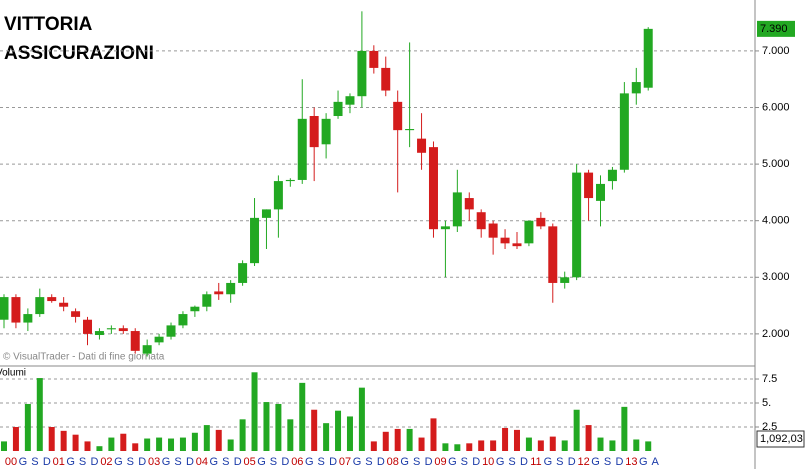 The width and height of the screenshot is (805, 469). What do you see at coordinates (535, 462) in the screenshot?
I see `x-tick-label: 11` at bounding box center [535, 462].